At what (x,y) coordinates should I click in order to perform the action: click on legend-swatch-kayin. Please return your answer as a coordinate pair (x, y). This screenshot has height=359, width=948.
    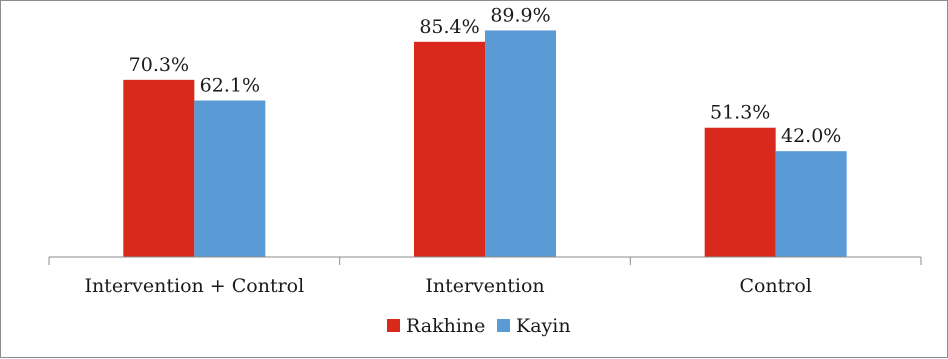
    Looking at the image, I should click on (503, 325).